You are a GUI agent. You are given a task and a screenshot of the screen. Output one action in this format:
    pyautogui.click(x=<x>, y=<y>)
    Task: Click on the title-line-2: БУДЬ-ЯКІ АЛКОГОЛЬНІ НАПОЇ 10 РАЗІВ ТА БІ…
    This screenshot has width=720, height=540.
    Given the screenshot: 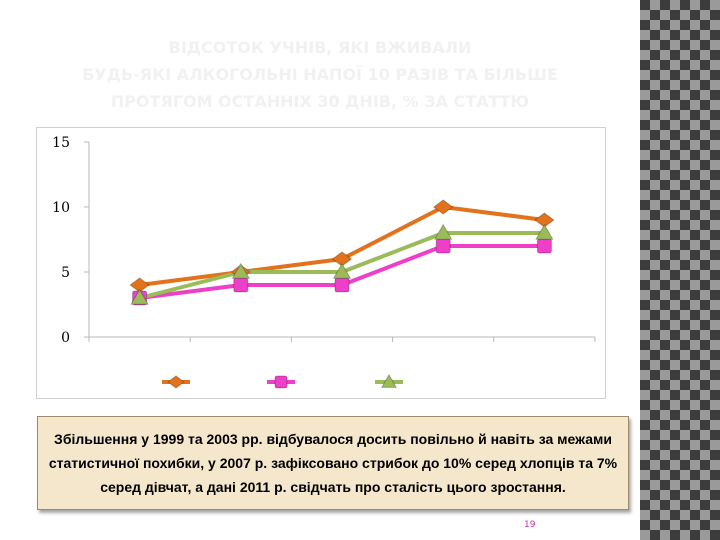 What is the action you would take?
    pyautogui.click(x=320, y=74)
    